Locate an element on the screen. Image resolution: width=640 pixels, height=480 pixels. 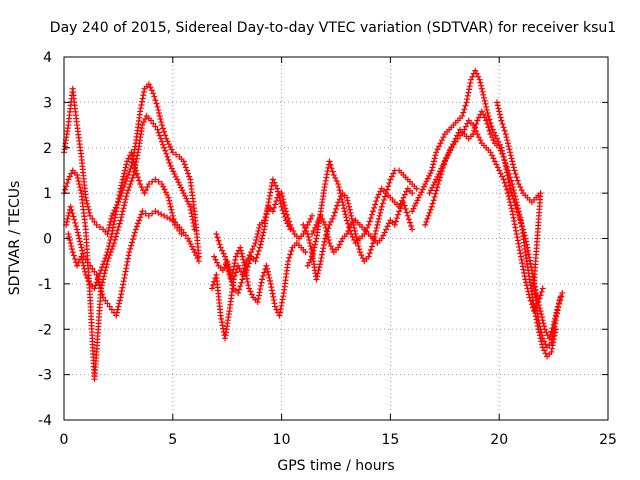
x-axis-label: GPS time / hours is located at coordinates (335, 466).